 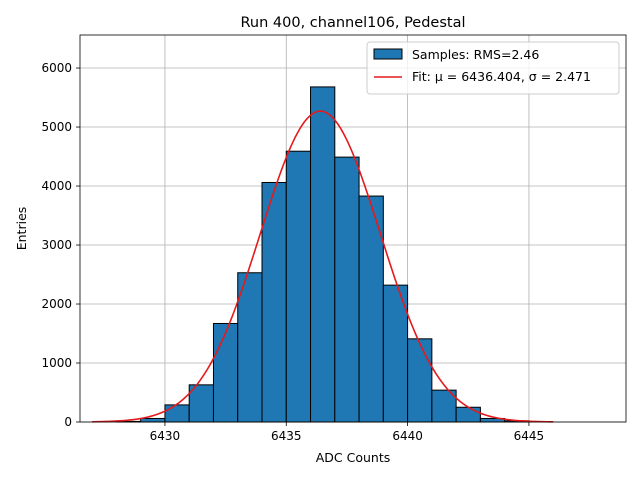 I want to click on y-tick-label: 1000, so click(x=56, y=363).